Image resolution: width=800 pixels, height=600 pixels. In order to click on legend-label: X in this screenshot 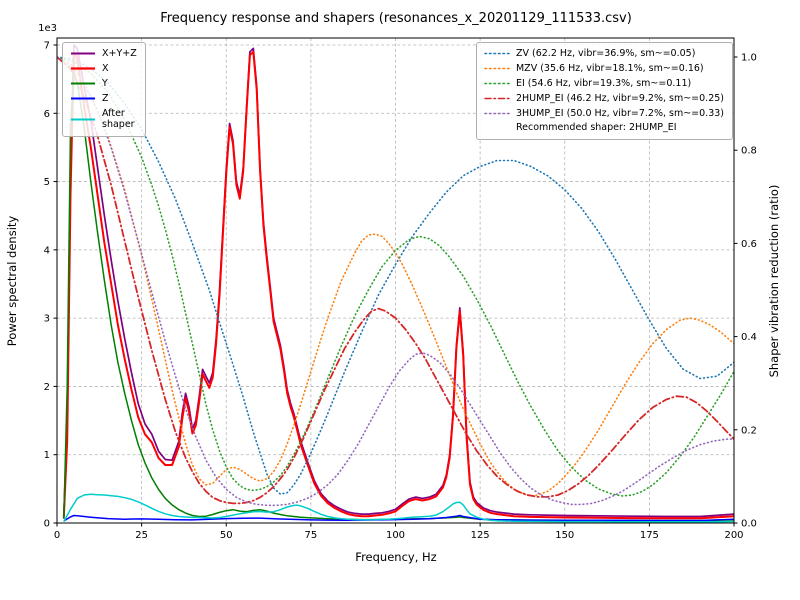, I will do `click(105, 68)`.